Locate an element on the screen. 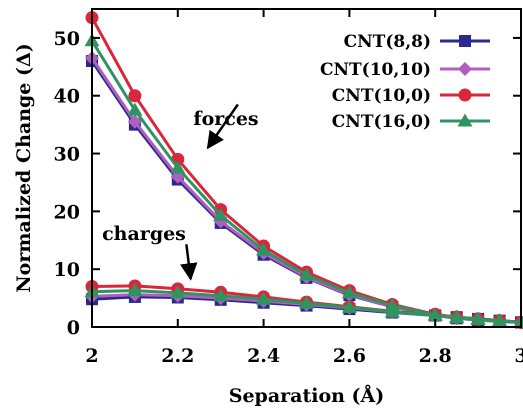 The height and width of the screenshot is (413, 523). legend-label: CNT(8,8) is located at coordinates (387, 42).